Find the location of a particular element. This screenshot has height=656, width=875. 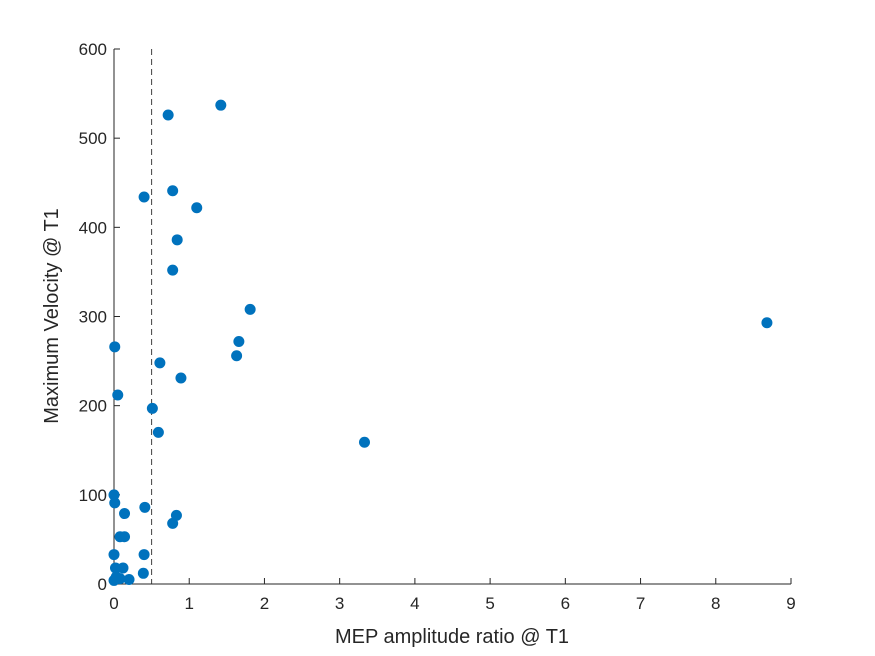

y-tick-label: 300 is located at coordinates (93, 317).